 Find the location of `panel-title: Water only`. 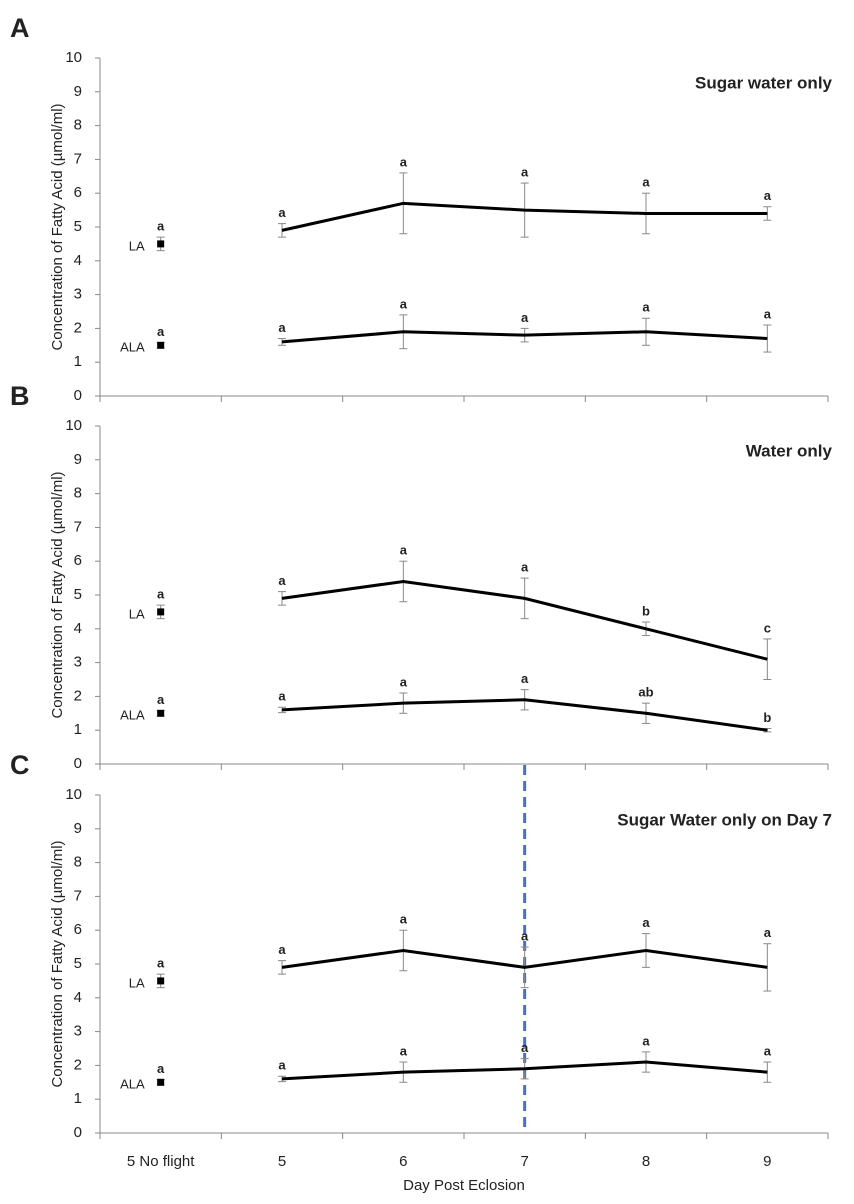

panel-title: Water only is located at coordinates (789, 450).